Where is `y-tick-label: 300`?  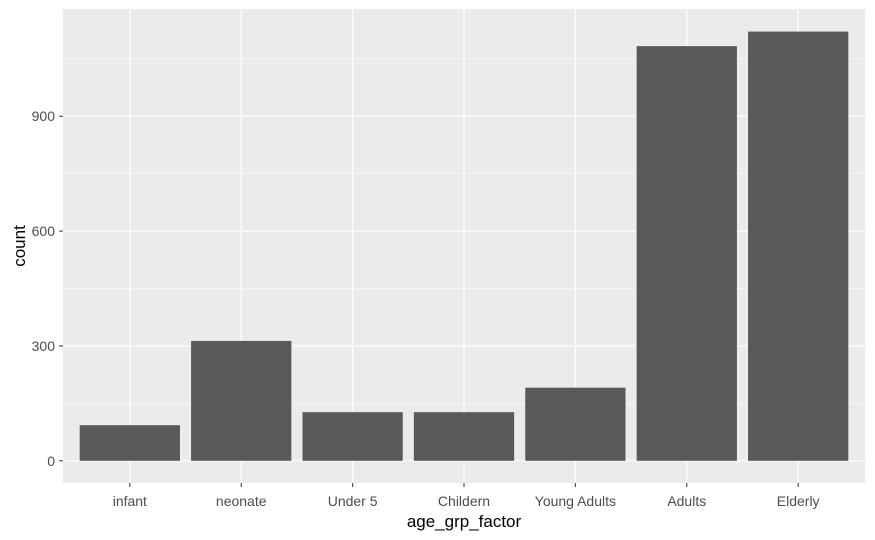
y-tick-label: 300 is located at coordinates (44, 346).